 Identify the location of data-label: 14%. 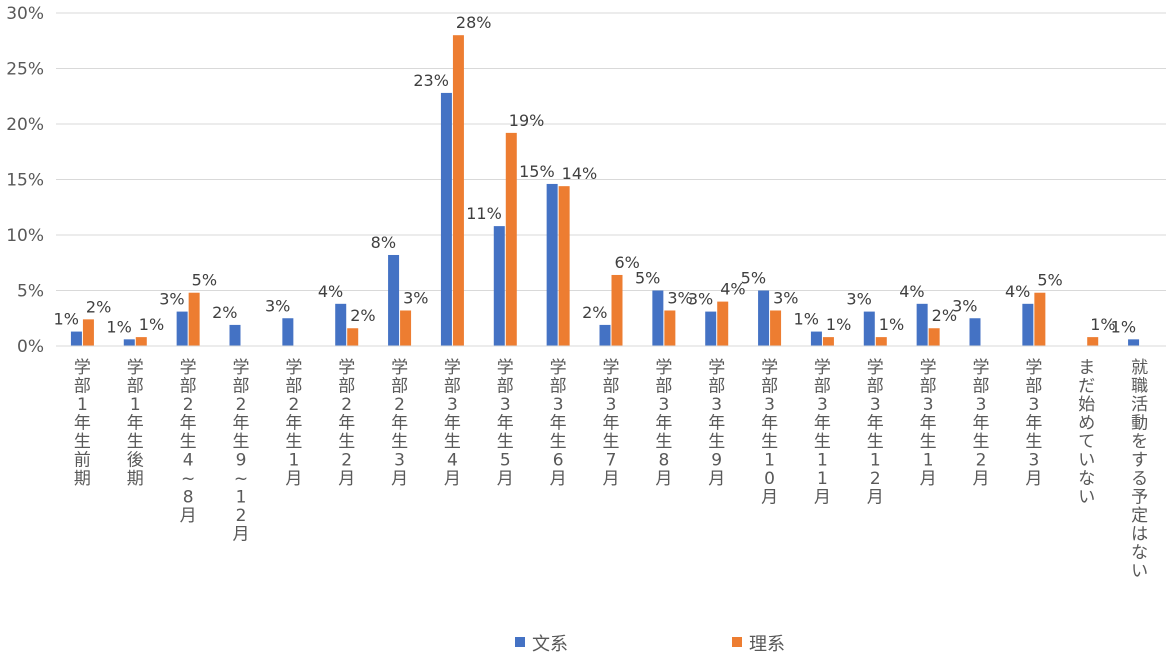
(580, 173).